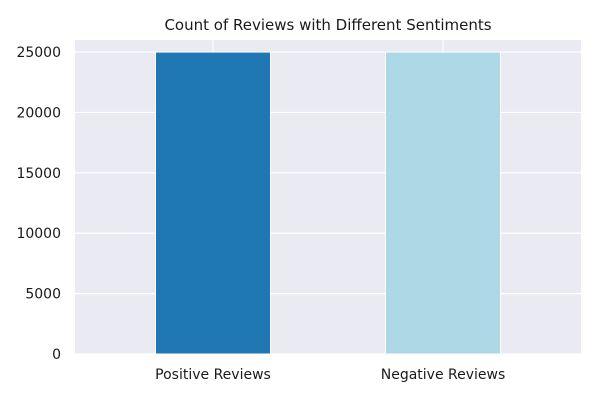 Image resolution: width=600 pixels, height=400 pixels. I want to click on x-tick-label-1: Negative Reviews, so click(443, 375).